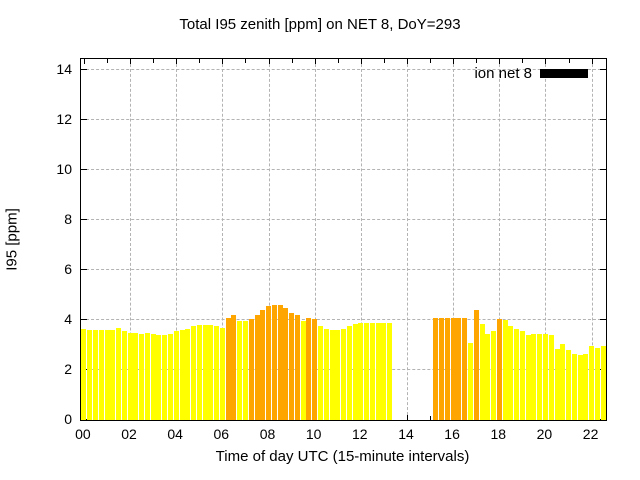 Image resolution: width=640 pixels, height=480 pixels. What do you see at coordinates (360, 434) in the screenshot?
I see `x-tick-label: 12` at bounding box center [360, 434].